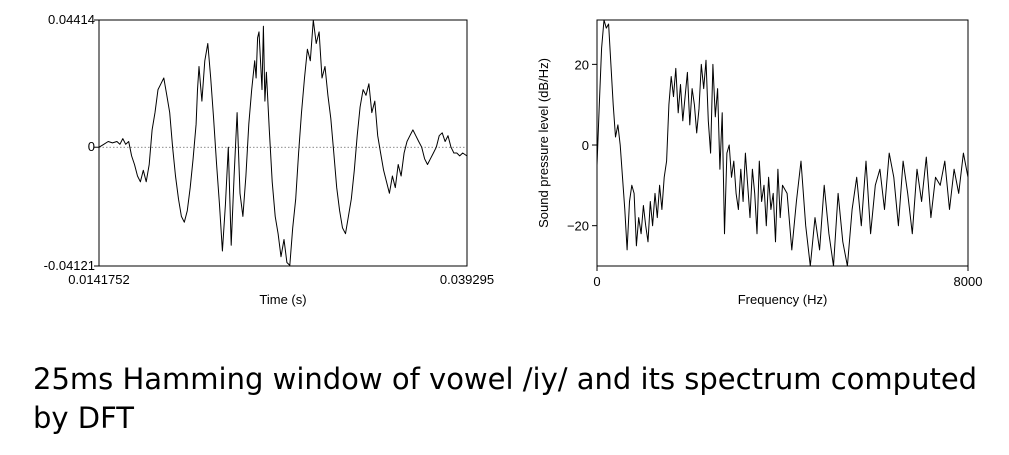  Describe the element at coordinates (282, 299) in the screenshot. I see `x-axis-label: Time (s)` at that location.